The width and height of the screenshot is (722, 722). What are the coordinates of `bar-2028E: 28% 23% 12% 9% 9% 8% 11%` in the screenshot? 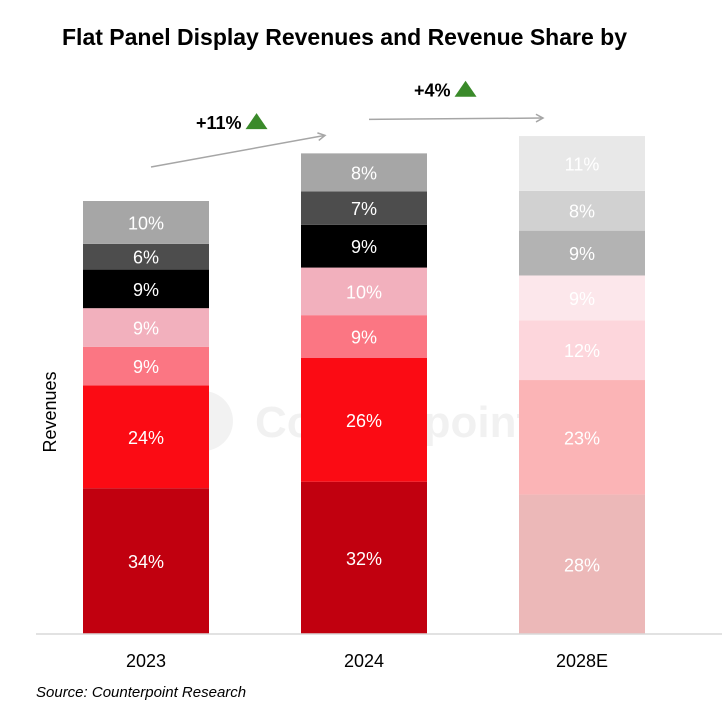 It's located at (582, 385).